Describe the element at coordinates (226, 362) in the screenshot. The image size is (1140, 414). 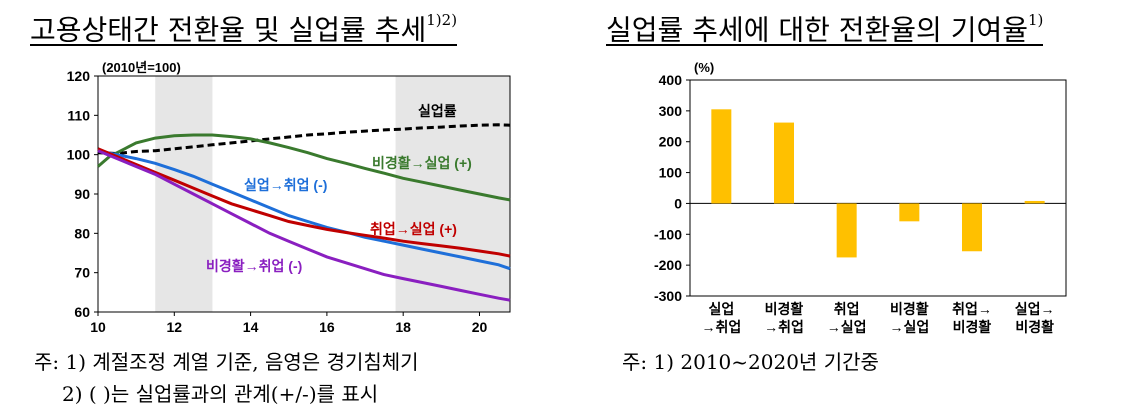
I see `left-note-1: 주: 1) 계절조정 계열 기준, 음영은 경기침체기` at that location.